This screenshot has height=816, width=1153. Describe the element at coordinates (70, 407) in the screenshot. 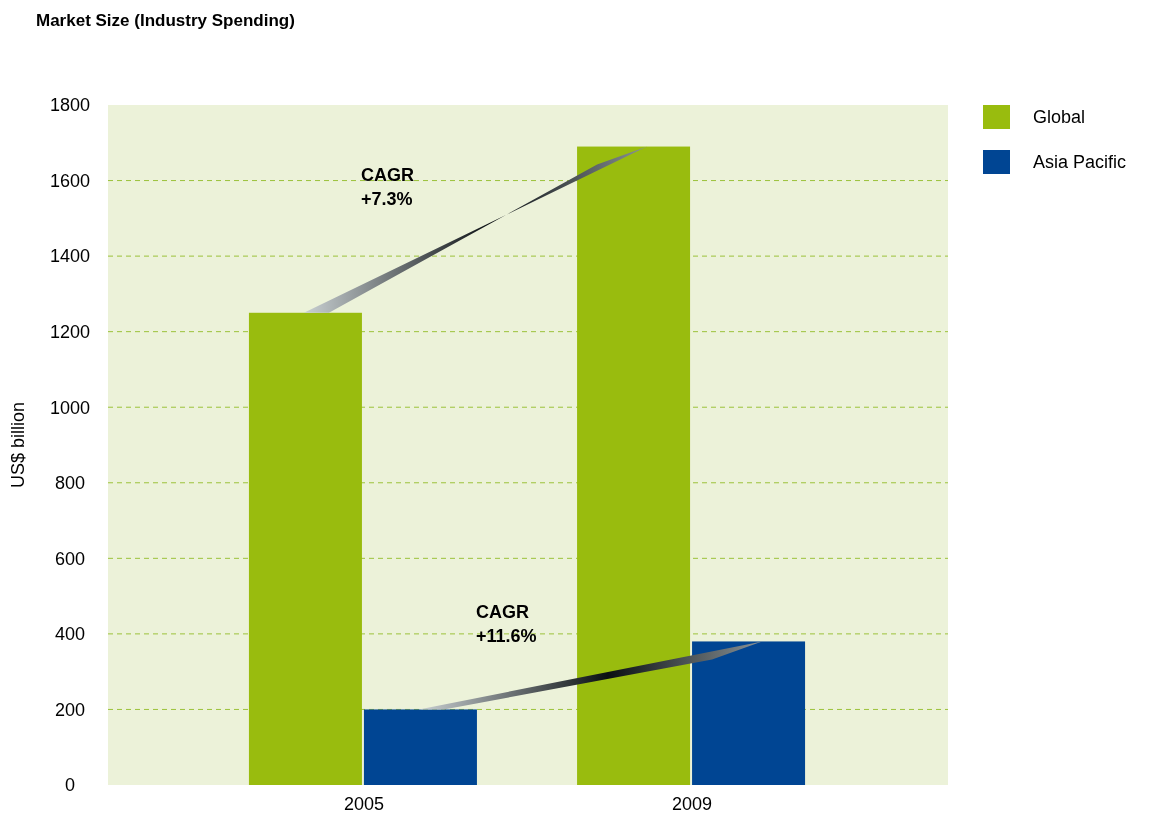

I see `y-tick-label: 1000` at that location.